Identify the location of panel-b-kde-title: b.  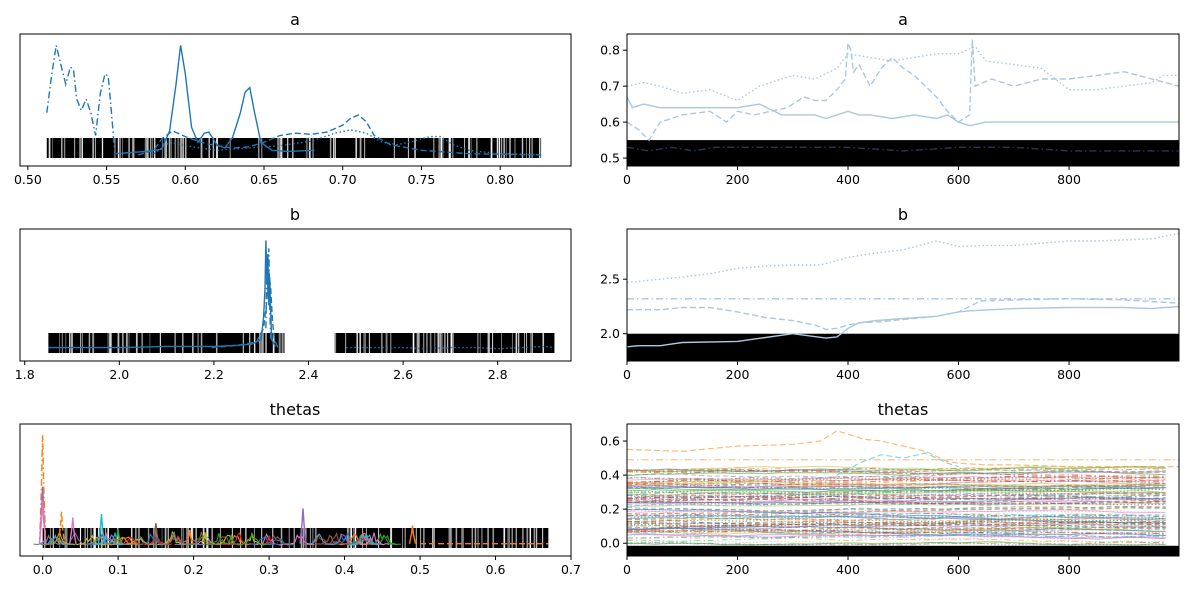
(295, 214).